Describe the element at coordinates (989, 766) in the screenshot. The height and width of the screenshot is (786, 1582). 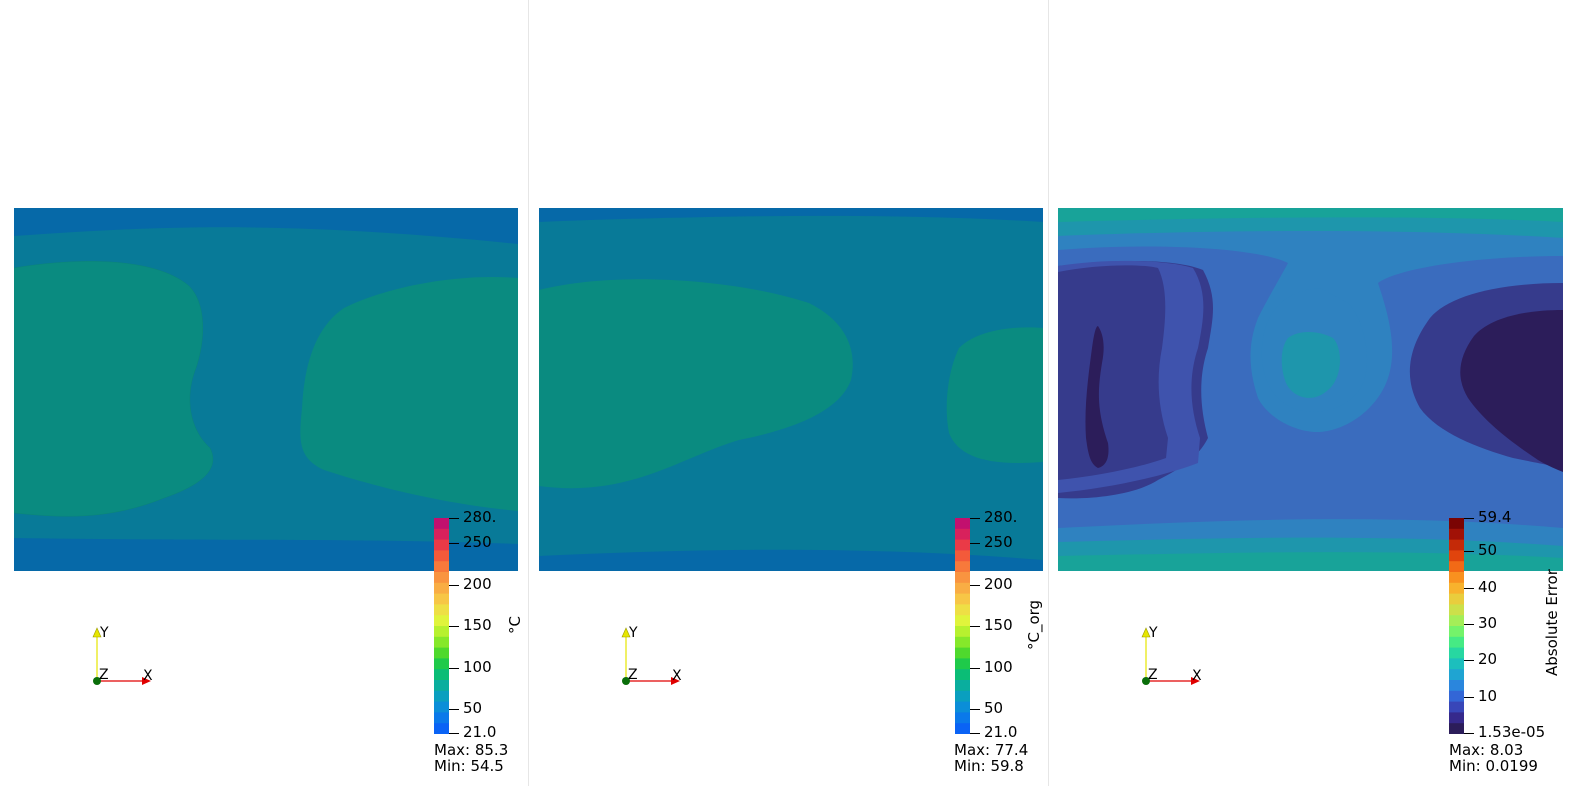
I see `min-label: Min: 59.8` at that location.